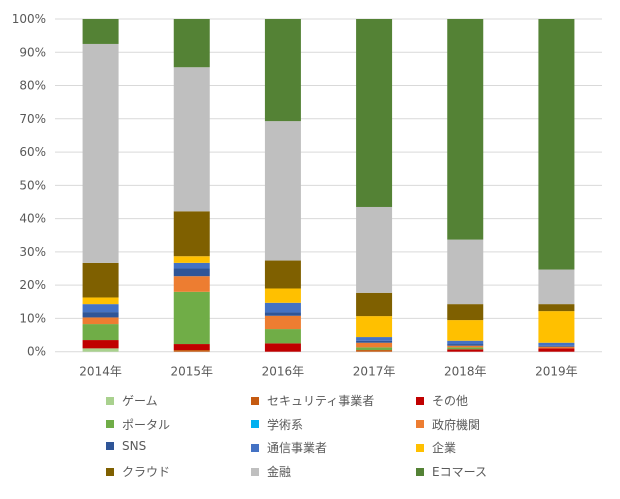 This screenshot has width=620, height=499. I want to click on legend-item: セキュリティ事業者, so click(312, 400).